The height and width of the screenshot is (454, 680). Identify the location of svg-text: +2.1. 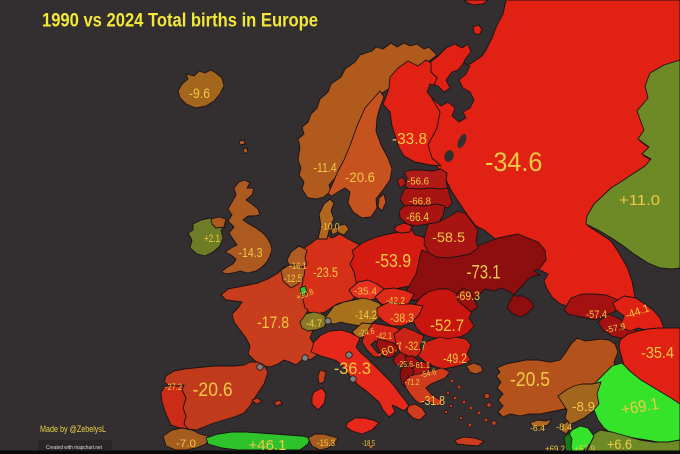
(212, 239).